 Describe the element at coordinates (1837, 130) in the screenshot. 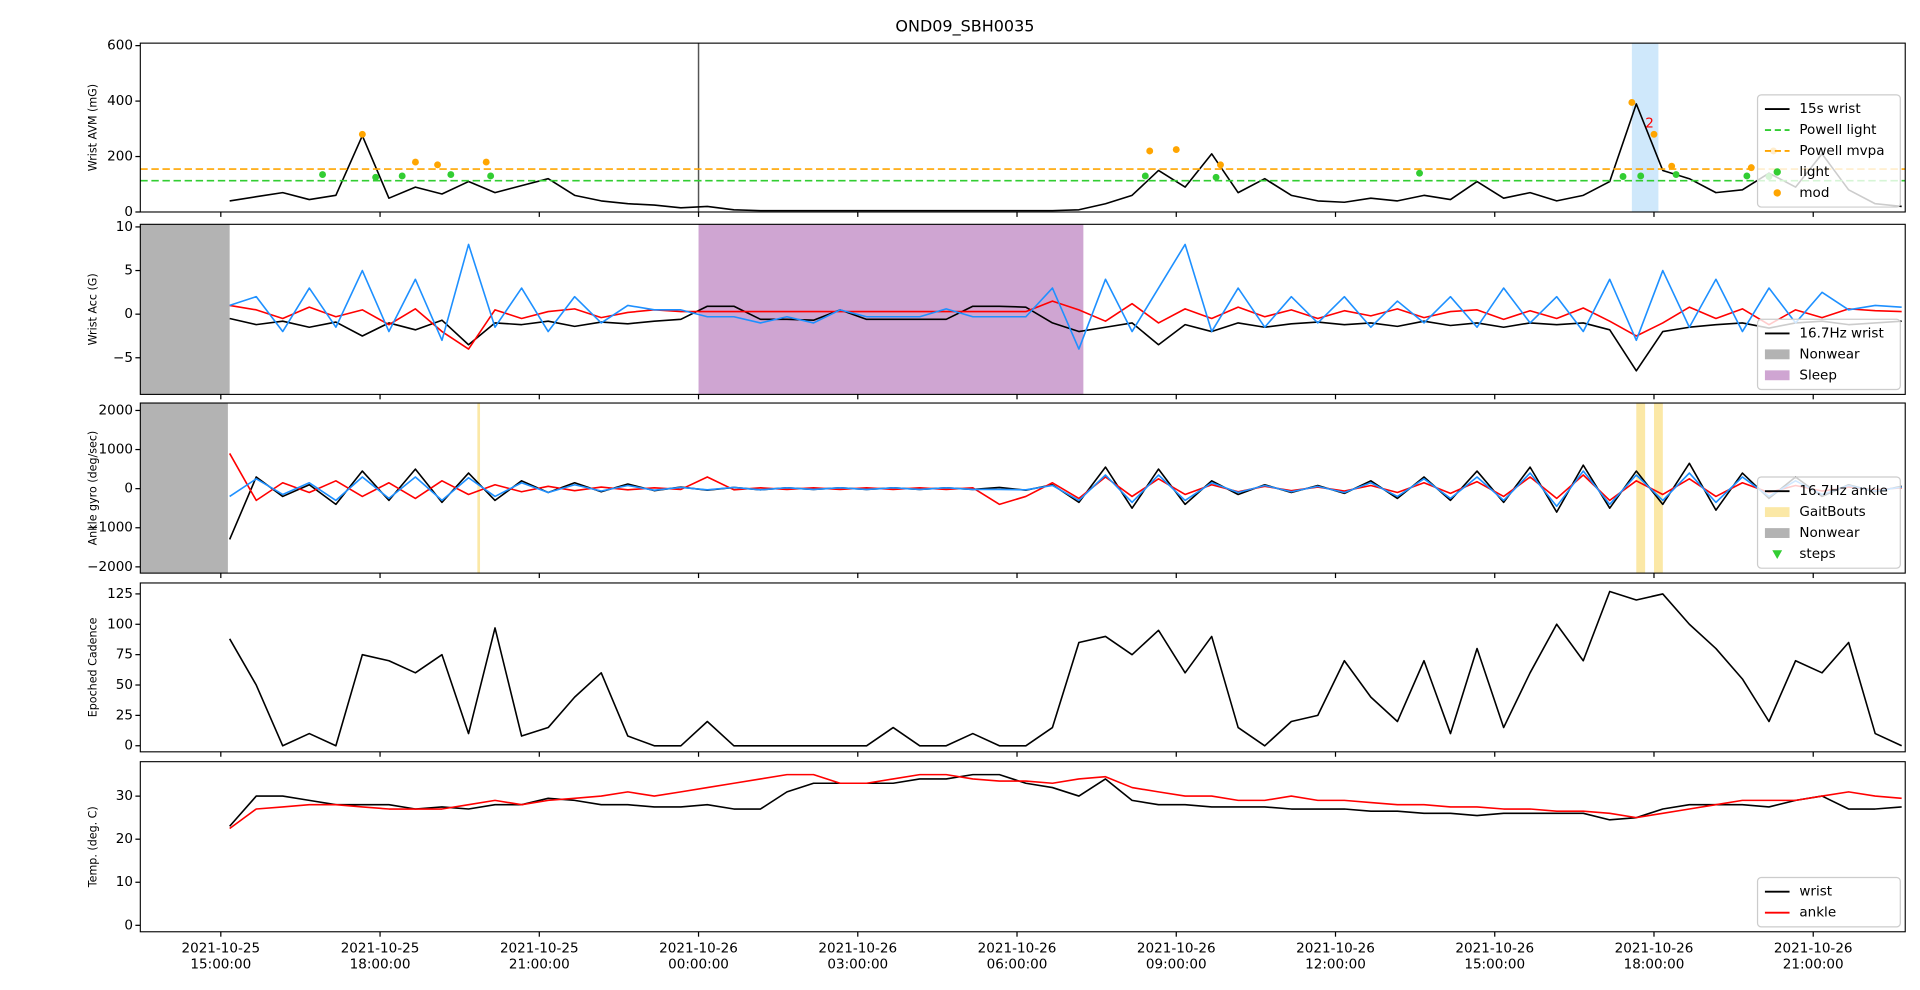

I see `legend-label: Powell light` at that location.